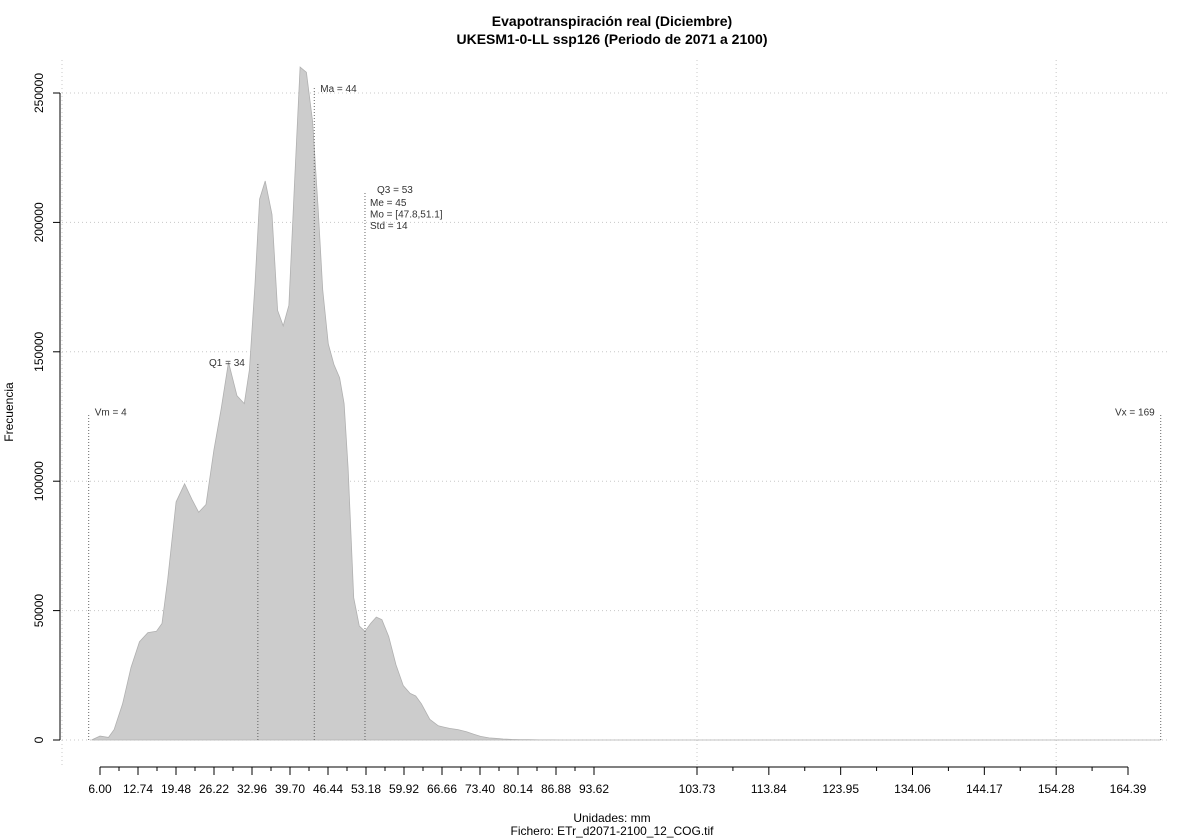  Describe the element at coordinates (406, 215) in the screenshot. I see `stats-line-1: Mo = [47.8,51.1]` at that location.